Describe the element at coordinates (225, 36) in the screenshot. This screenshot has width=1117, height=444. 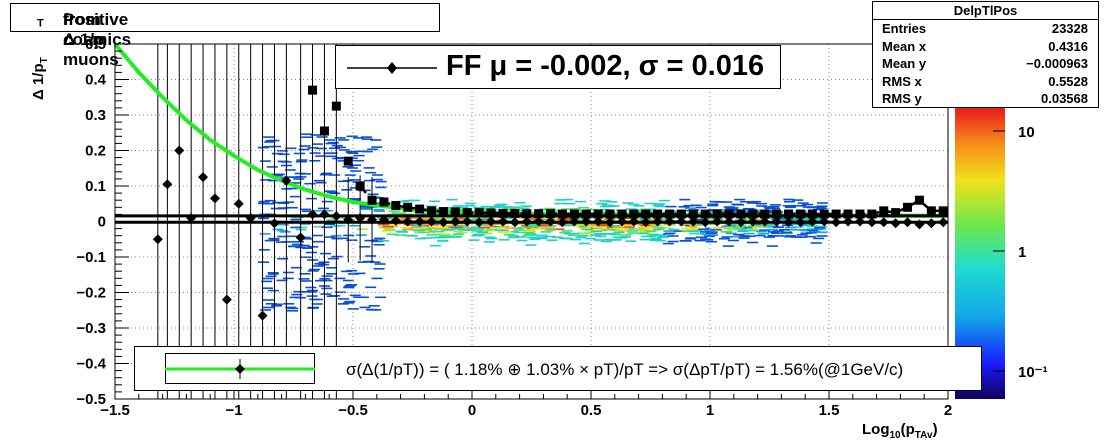
I see `title-box: Positive Δ 1/p T from cosmics muons` at that location.